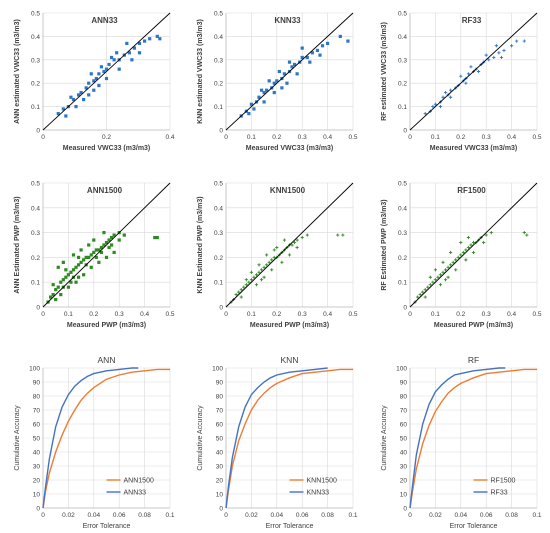 This screenshot has height=533, width=550. I want to click on x-axis-label: Measured VWC33 (m3/m3), so click(290, 148).